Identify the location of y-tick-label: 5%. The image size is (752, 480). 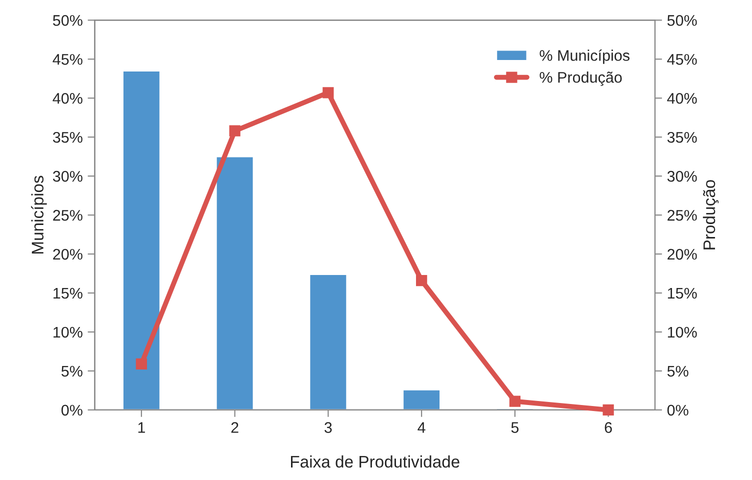
(71, 371).